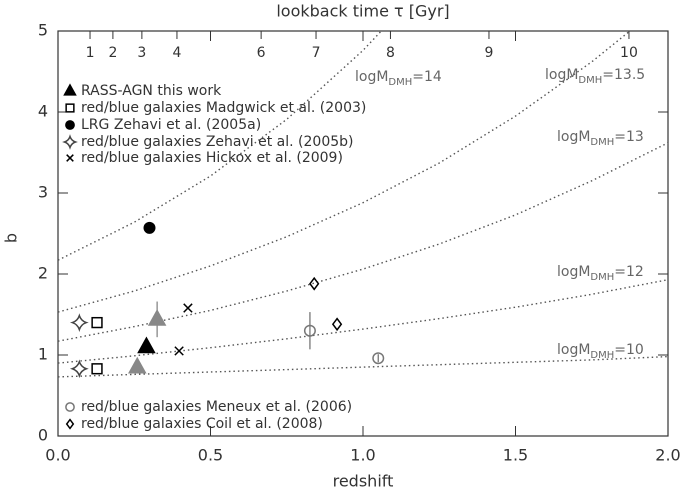  I want to click on top-tick-label: 7, so click(316, 53).